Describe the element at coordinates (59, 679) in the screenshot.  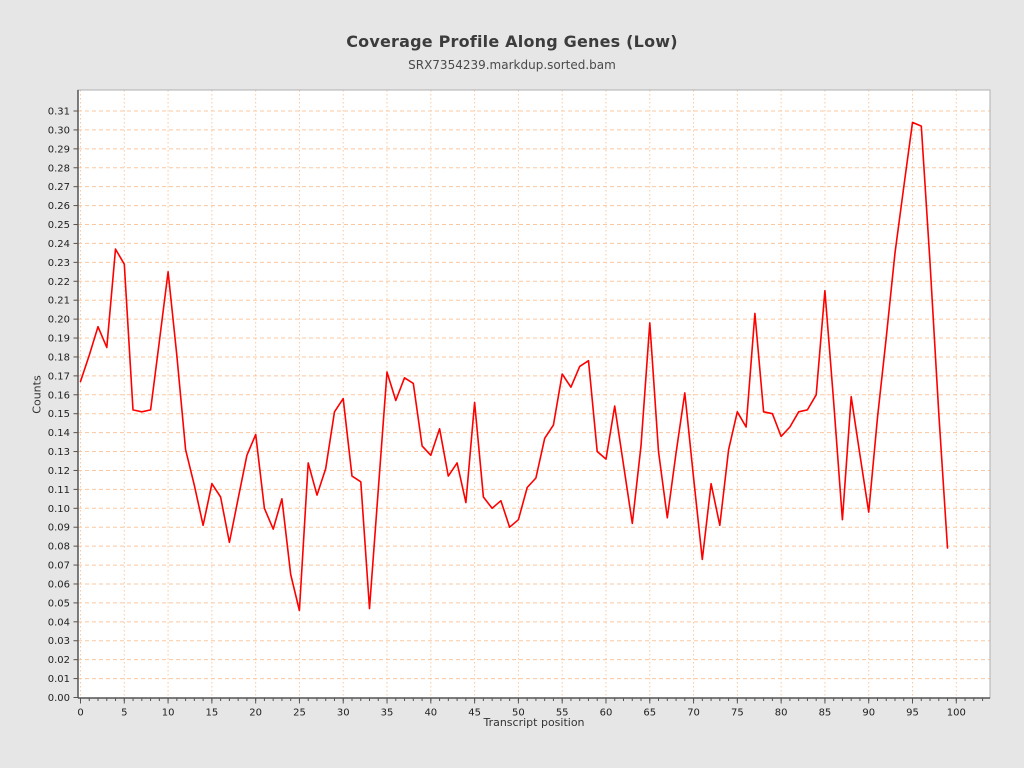
I see `svg-text: 0.01` at that location.